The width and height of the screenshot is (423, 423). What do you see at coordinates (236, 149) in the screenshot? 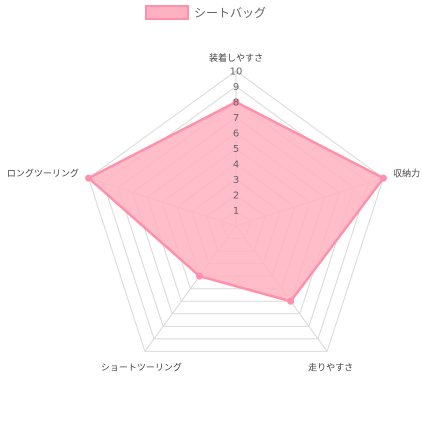
I see `tick-label: 5` at bounding box center [236, 149].